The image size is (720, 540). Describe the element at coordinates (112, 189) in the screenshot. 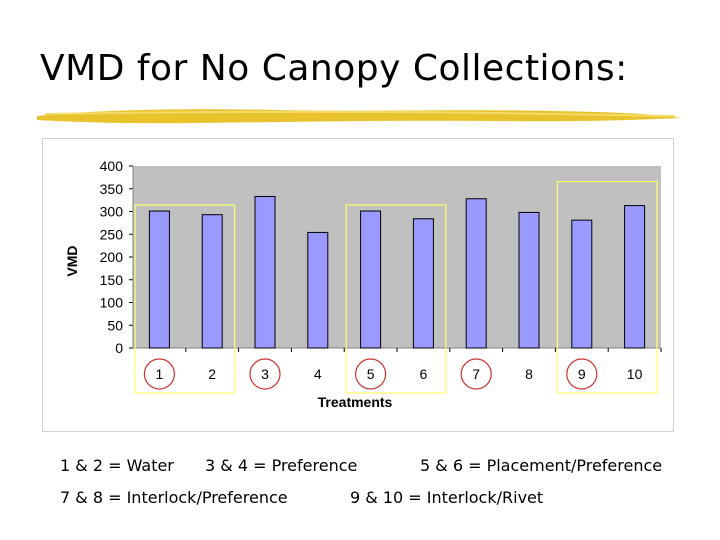

I see `y-tick-label: 350` at that location.